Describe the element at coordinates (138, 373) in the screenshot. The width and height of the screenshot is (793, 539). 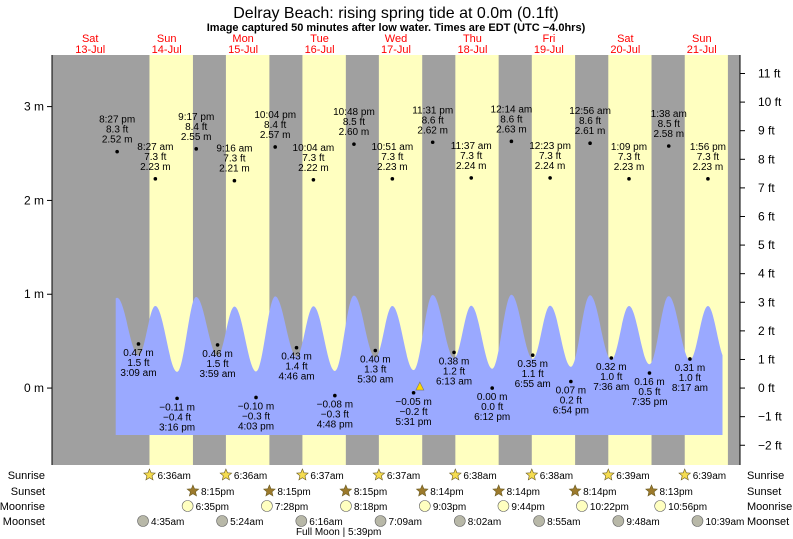
I see `low-tide-time: 3:09 am` at that location.